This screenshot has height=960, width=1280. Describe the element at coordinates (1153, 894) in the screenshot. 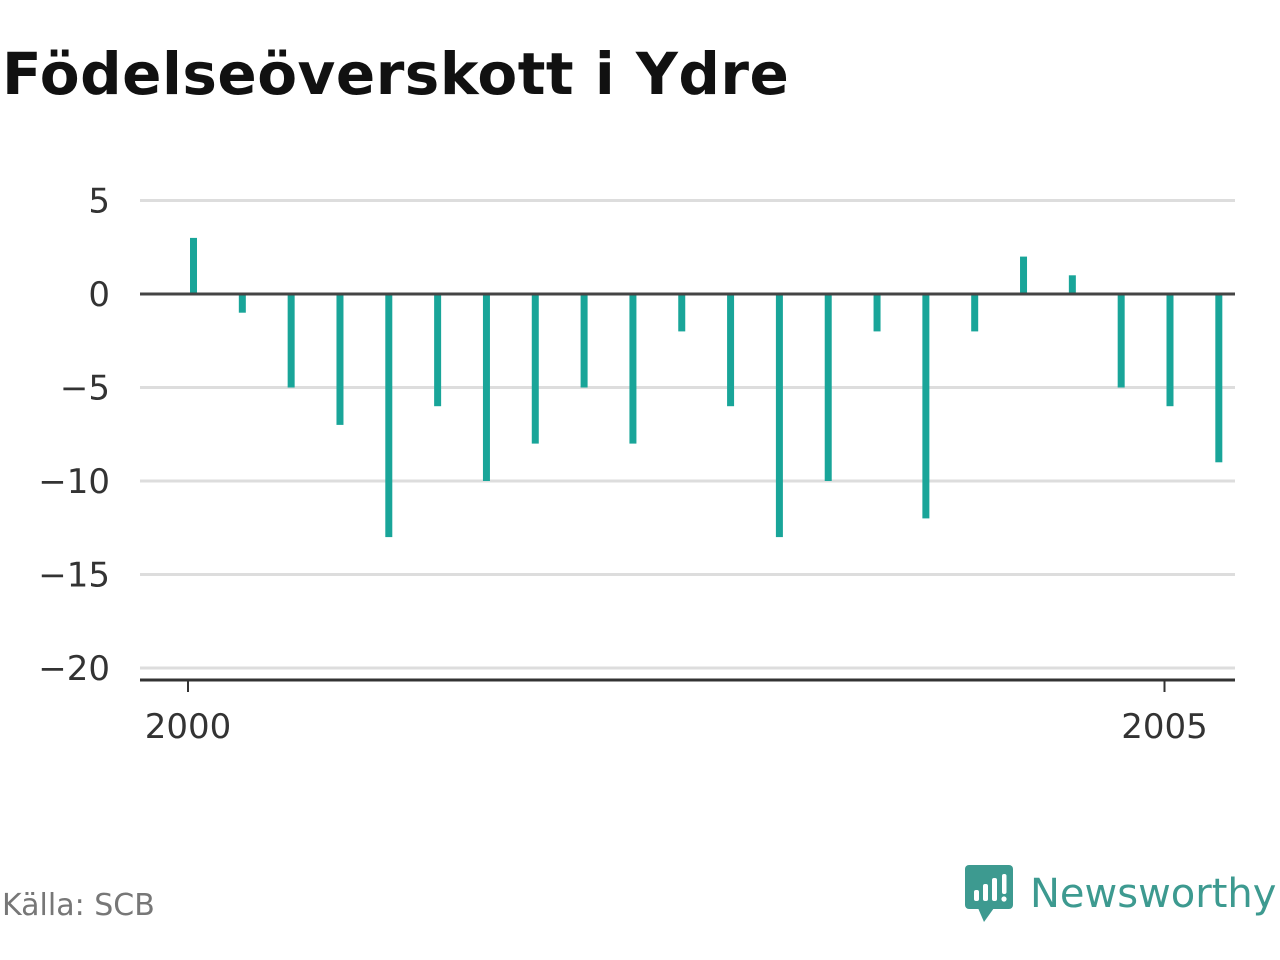

I see `brand-name: Newsworthy` at that location.